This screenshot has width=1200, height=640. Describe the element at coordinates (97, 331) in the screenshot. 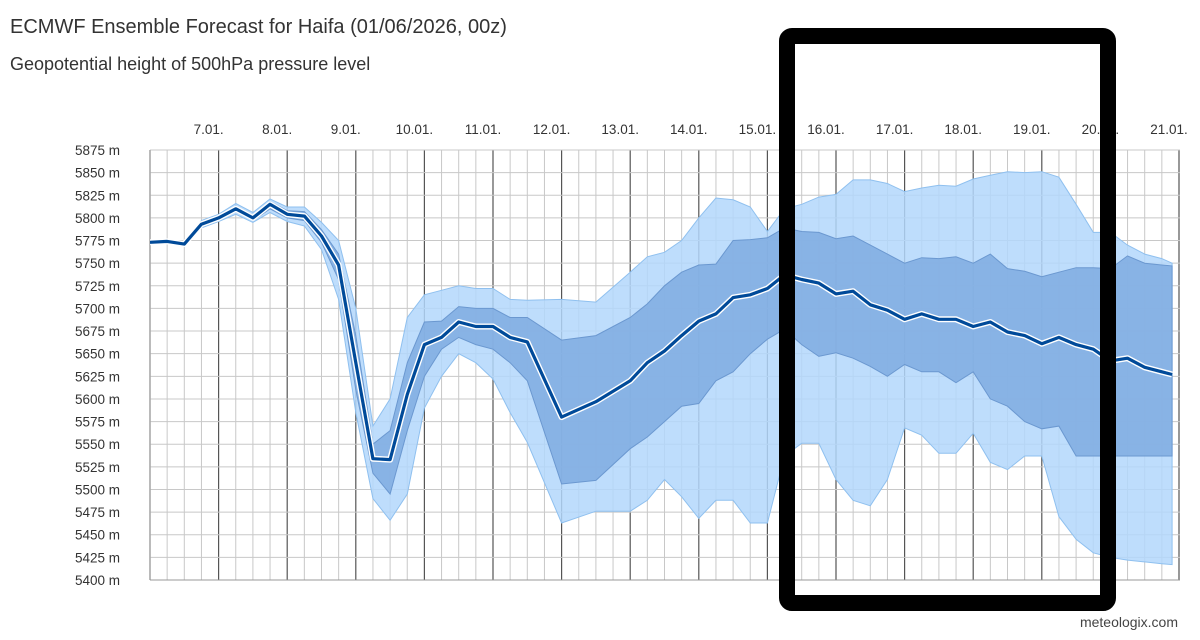

I see `y-tick-label: 5675 m` at that location.